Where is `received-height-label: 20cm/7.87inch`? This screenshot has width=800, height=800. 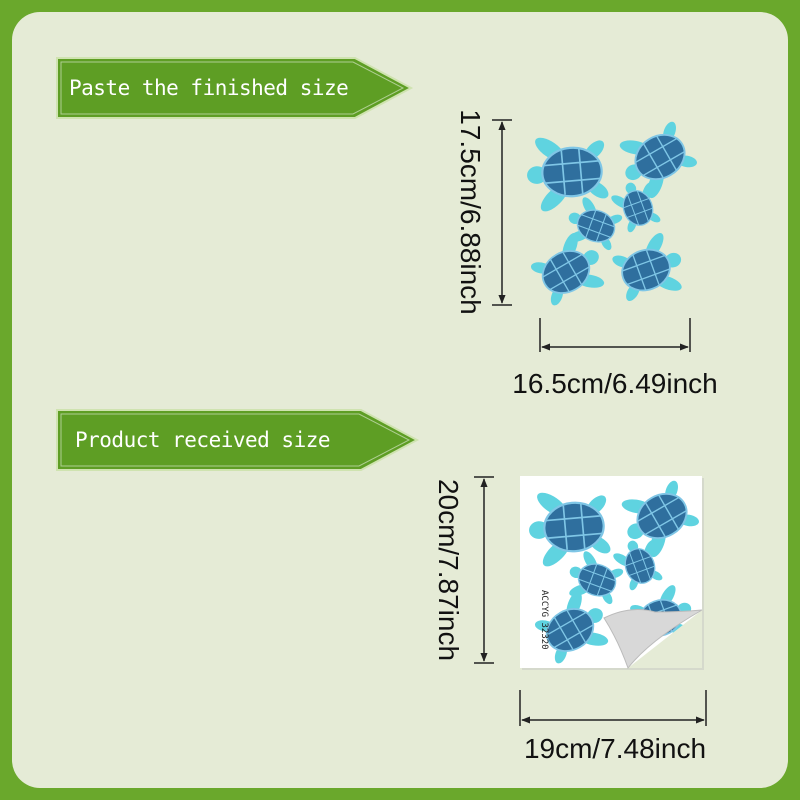
received-height-label: 20cm/7.87inch is located at coordinates (448, 570).